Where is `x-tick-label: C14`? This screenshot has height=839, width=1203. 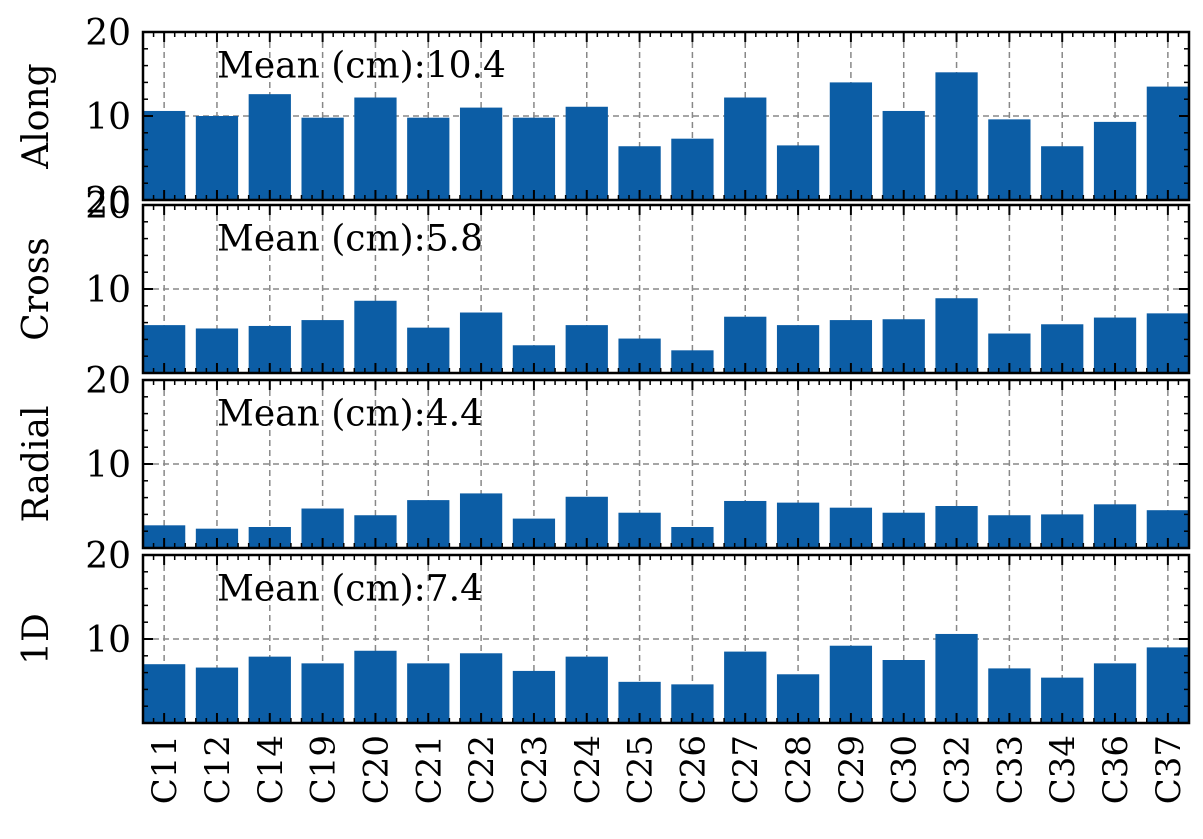
x-tick-label: C14 is located at coordinates (271, 769).